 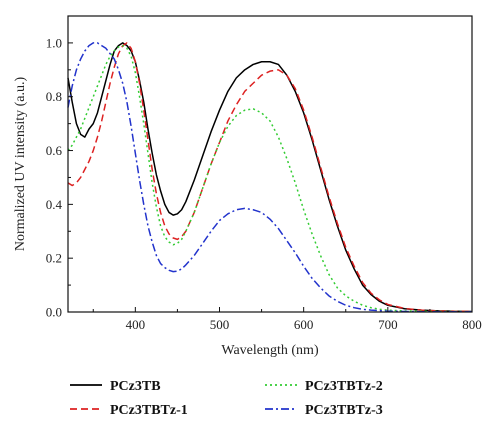 What do you see at coordinates (20, 164) in the screenshot?
I see `y-axis-label: Normalized UV intensity (a.u.)` at bounding box center [20, 164].